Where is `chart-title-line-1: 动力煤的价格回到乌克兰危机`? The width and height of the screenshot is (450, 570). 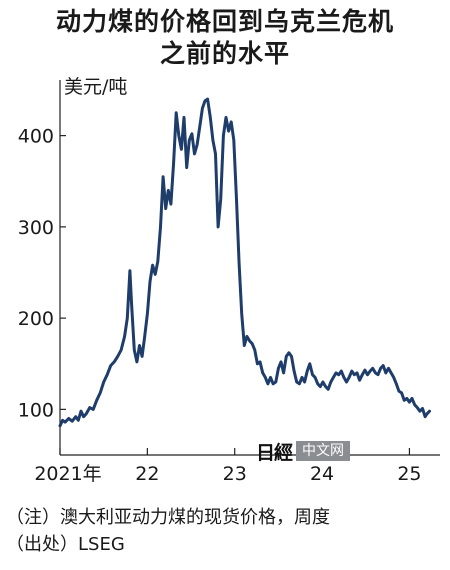 chart-title-line-1: 动力煤的价格回到乌克兰危机 is located at coordinates (224, 21).